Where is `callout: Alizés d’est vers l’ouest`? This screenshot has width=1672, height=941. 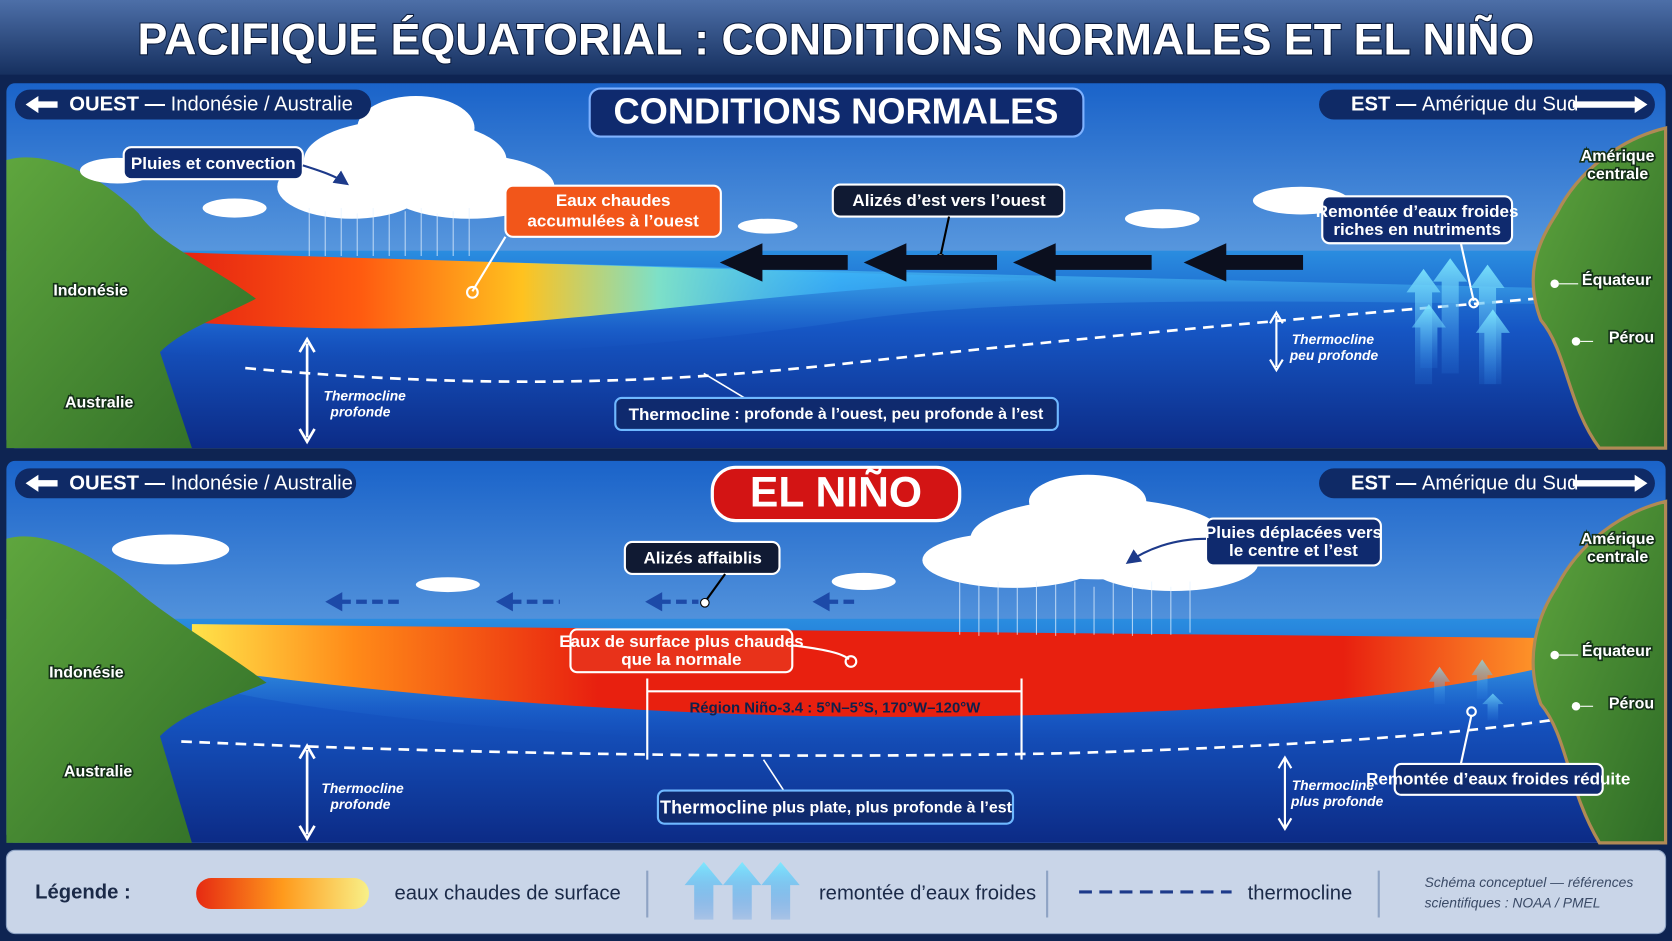 callout: Alizés d’est vers l’ouest is located at coordinates (949, 200).